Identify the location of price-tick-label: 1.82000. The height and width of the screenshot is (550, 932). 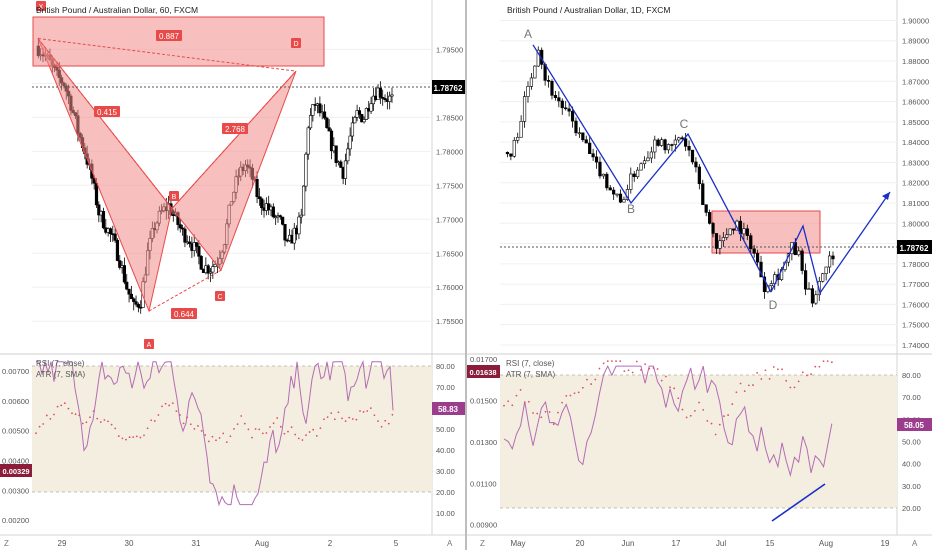
(915, 183).